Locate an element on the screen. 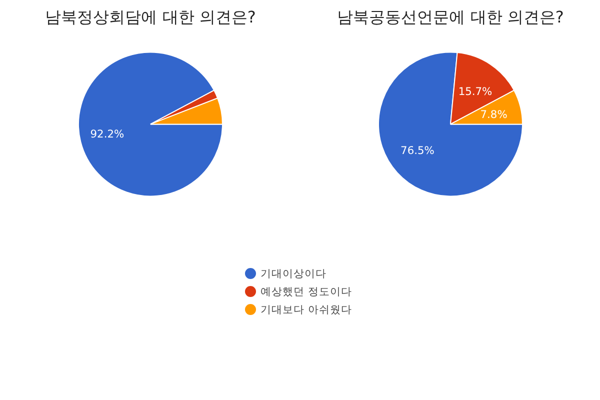  data-label: 7.8% is located at coordinates (494, 115).